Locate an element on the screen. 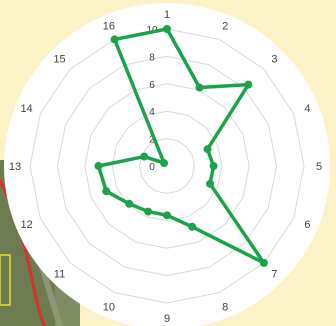  category-label: 1 is located at coordinates (167, 15).